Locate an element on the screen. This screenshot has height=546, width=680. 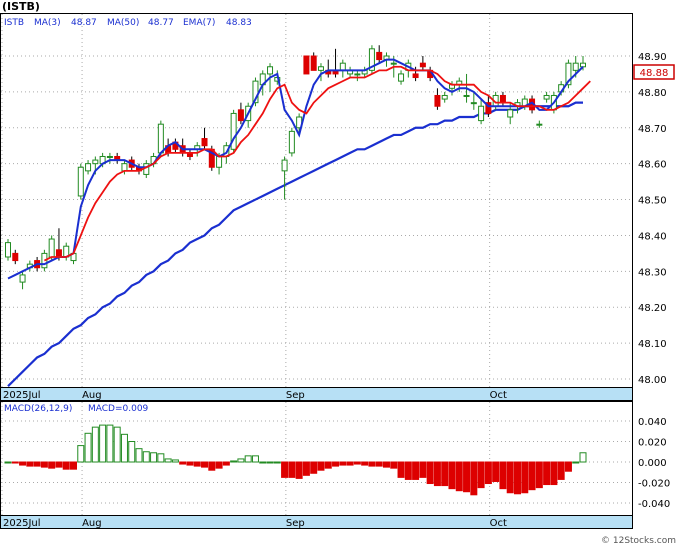
price-x-tick-label: Aug is located at coordinates (92, 395).